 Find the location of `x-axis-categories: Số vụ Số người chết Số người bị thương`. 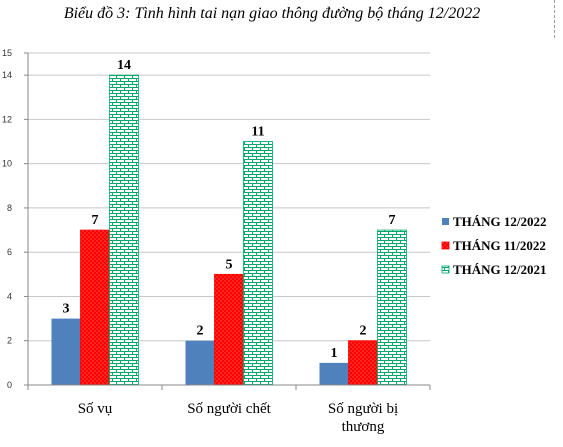

x-axis-categories: Số vụ Số người chết Số người bị thương is located at coordinates (238, 418).